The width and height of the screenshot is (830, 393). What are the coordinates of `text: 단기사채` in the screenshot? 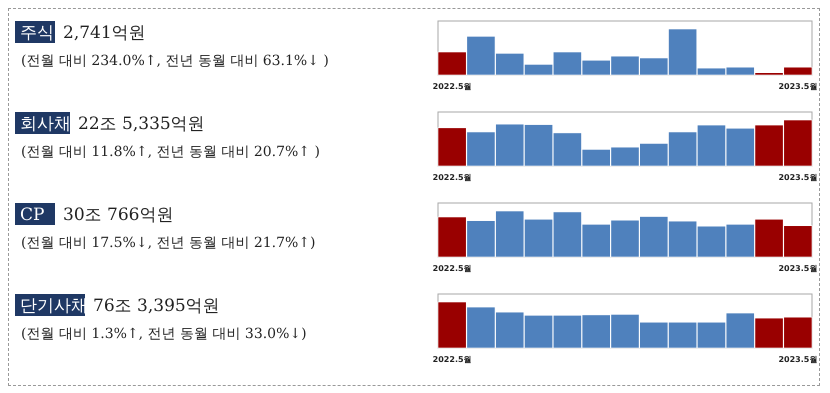 It's located at (54, 306).